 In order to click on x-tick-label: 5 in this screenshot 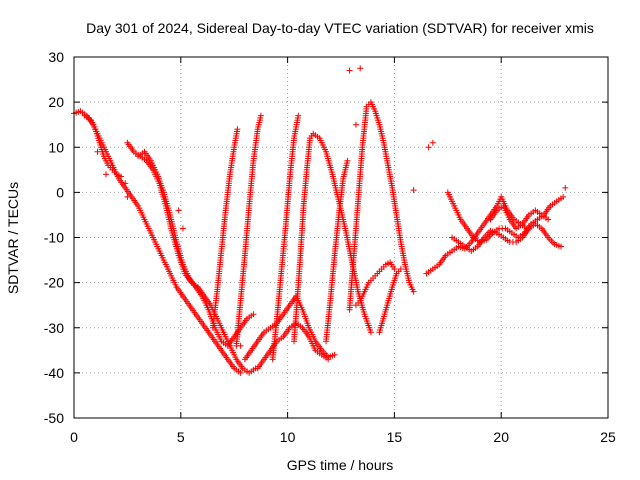, I will do `click(181, 437)`.